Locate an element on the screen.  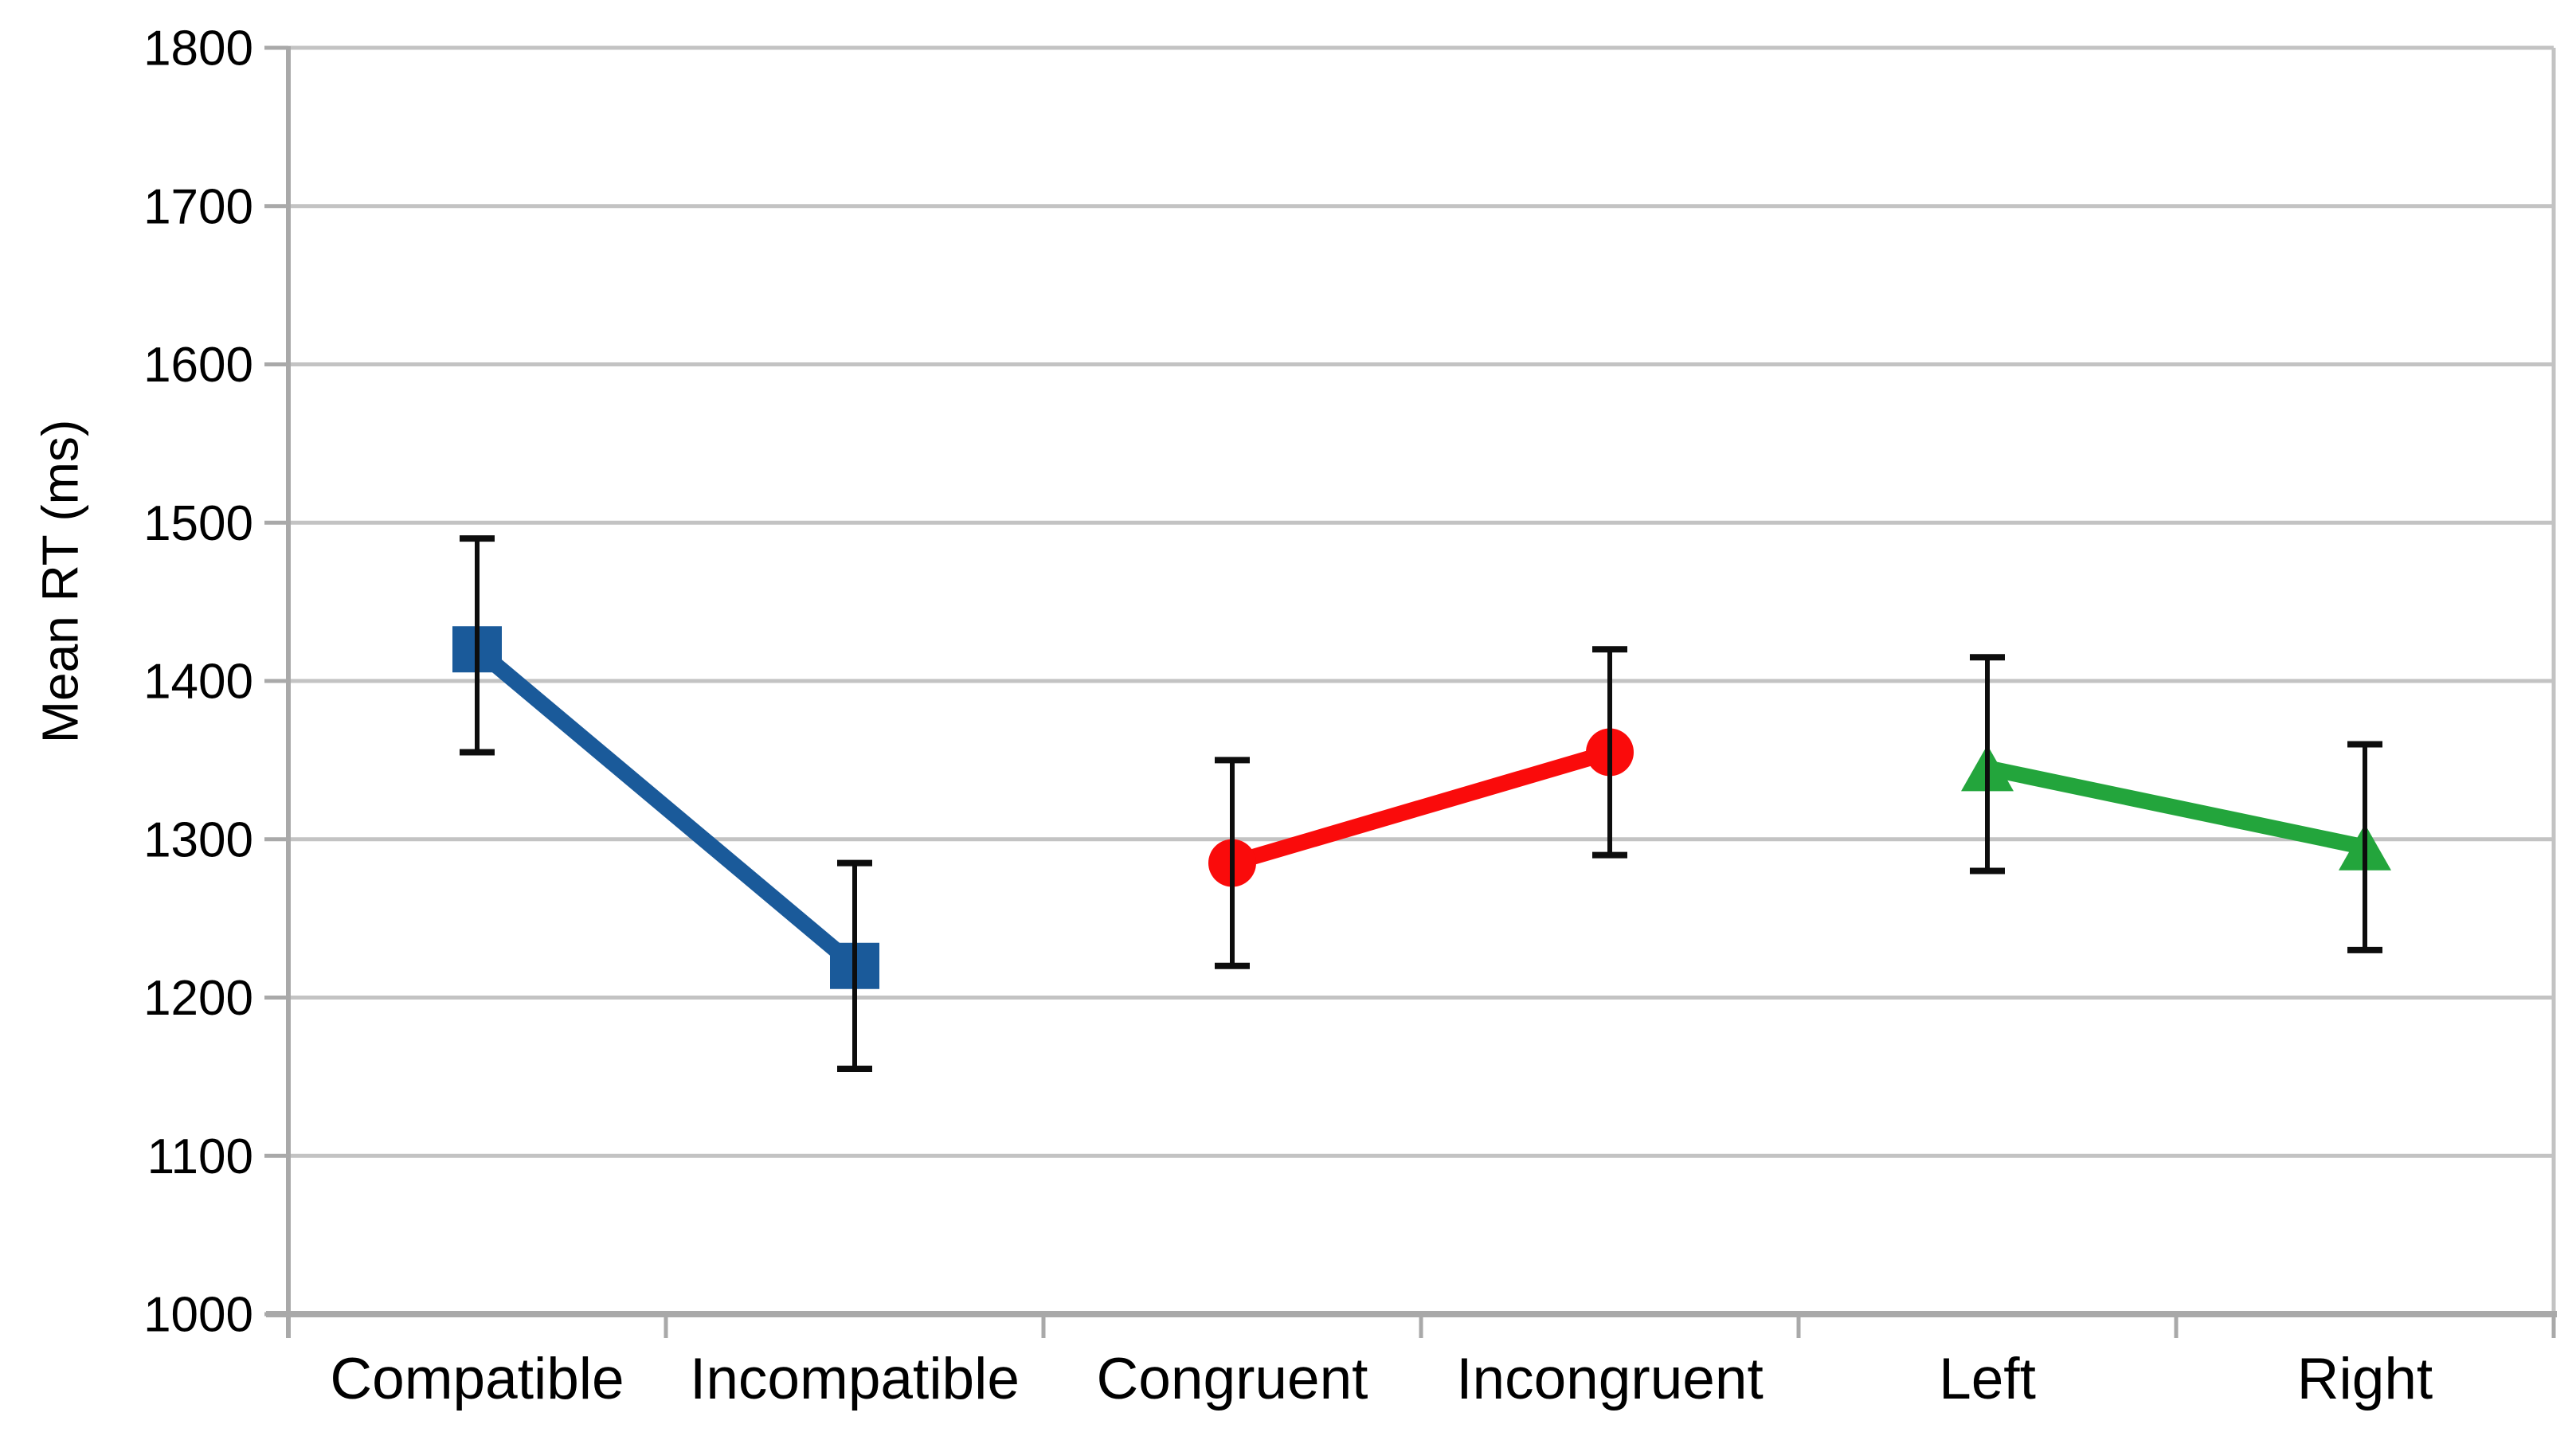
y-tick-label: 1600 is located at coordinates (198, 365).